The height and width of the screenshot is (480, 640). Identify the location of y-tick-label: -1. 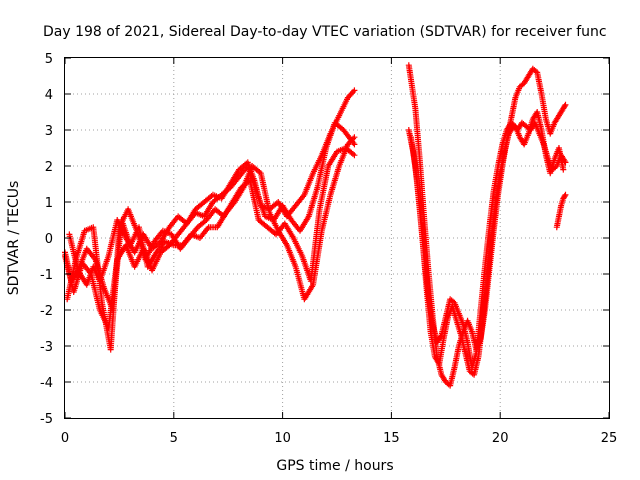
(46, 275).